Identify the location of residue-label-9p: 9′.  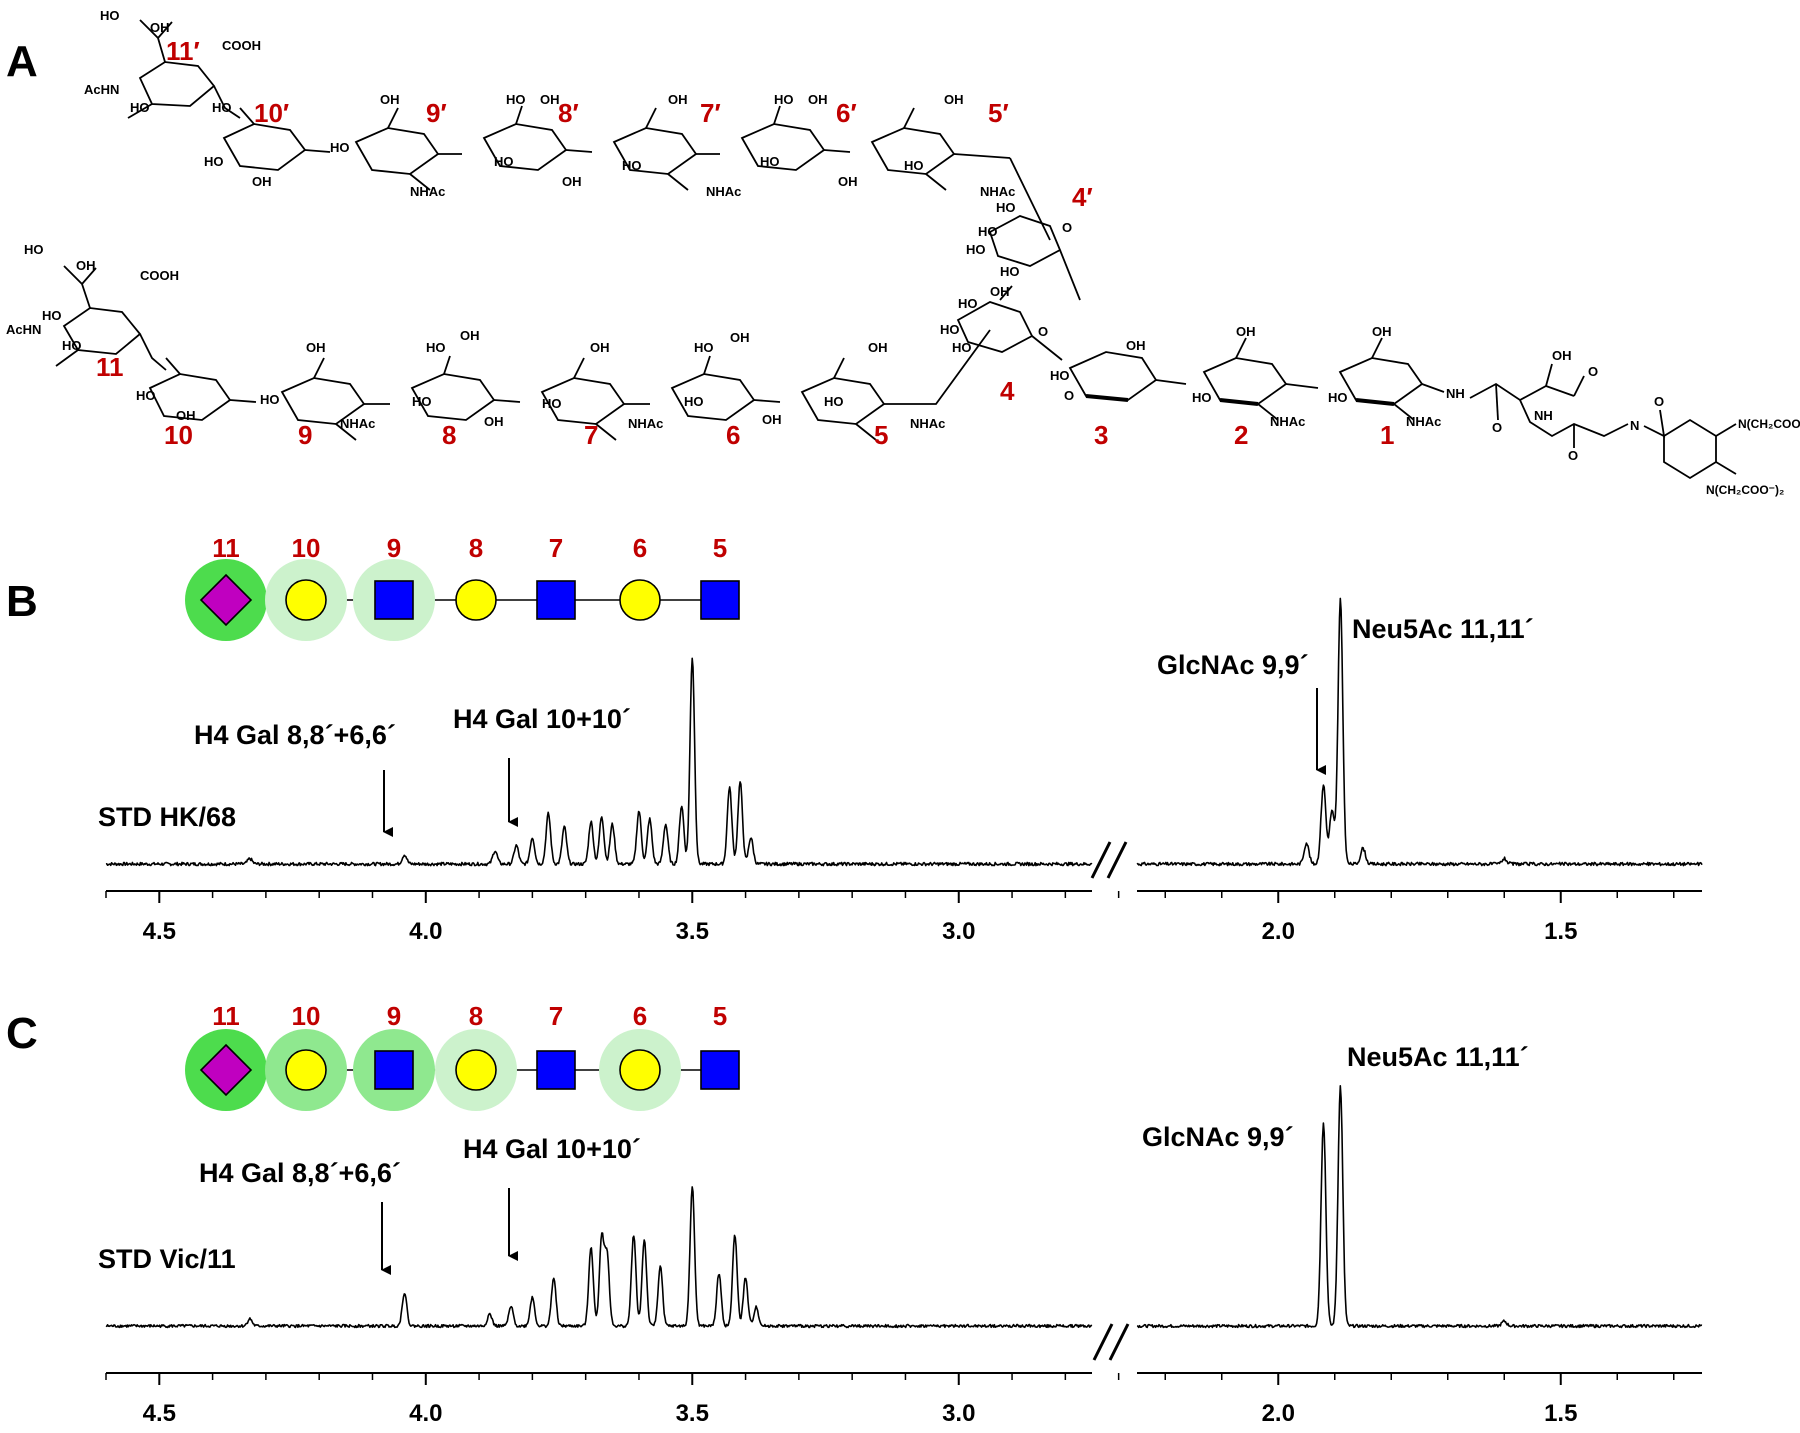
(436, 113).